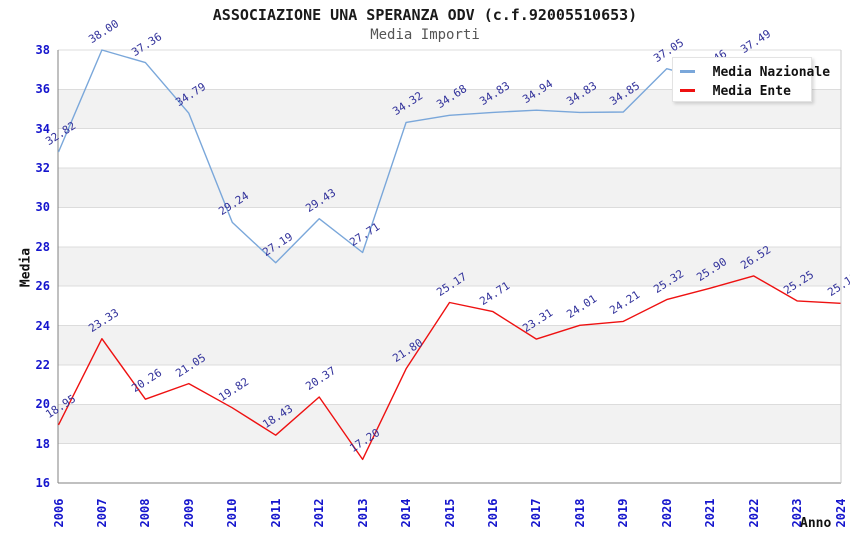 The width and height of the screenshot is (850, 550). I want to click on legend-item-nazionale: Media Nazionale, so click(755, 72).